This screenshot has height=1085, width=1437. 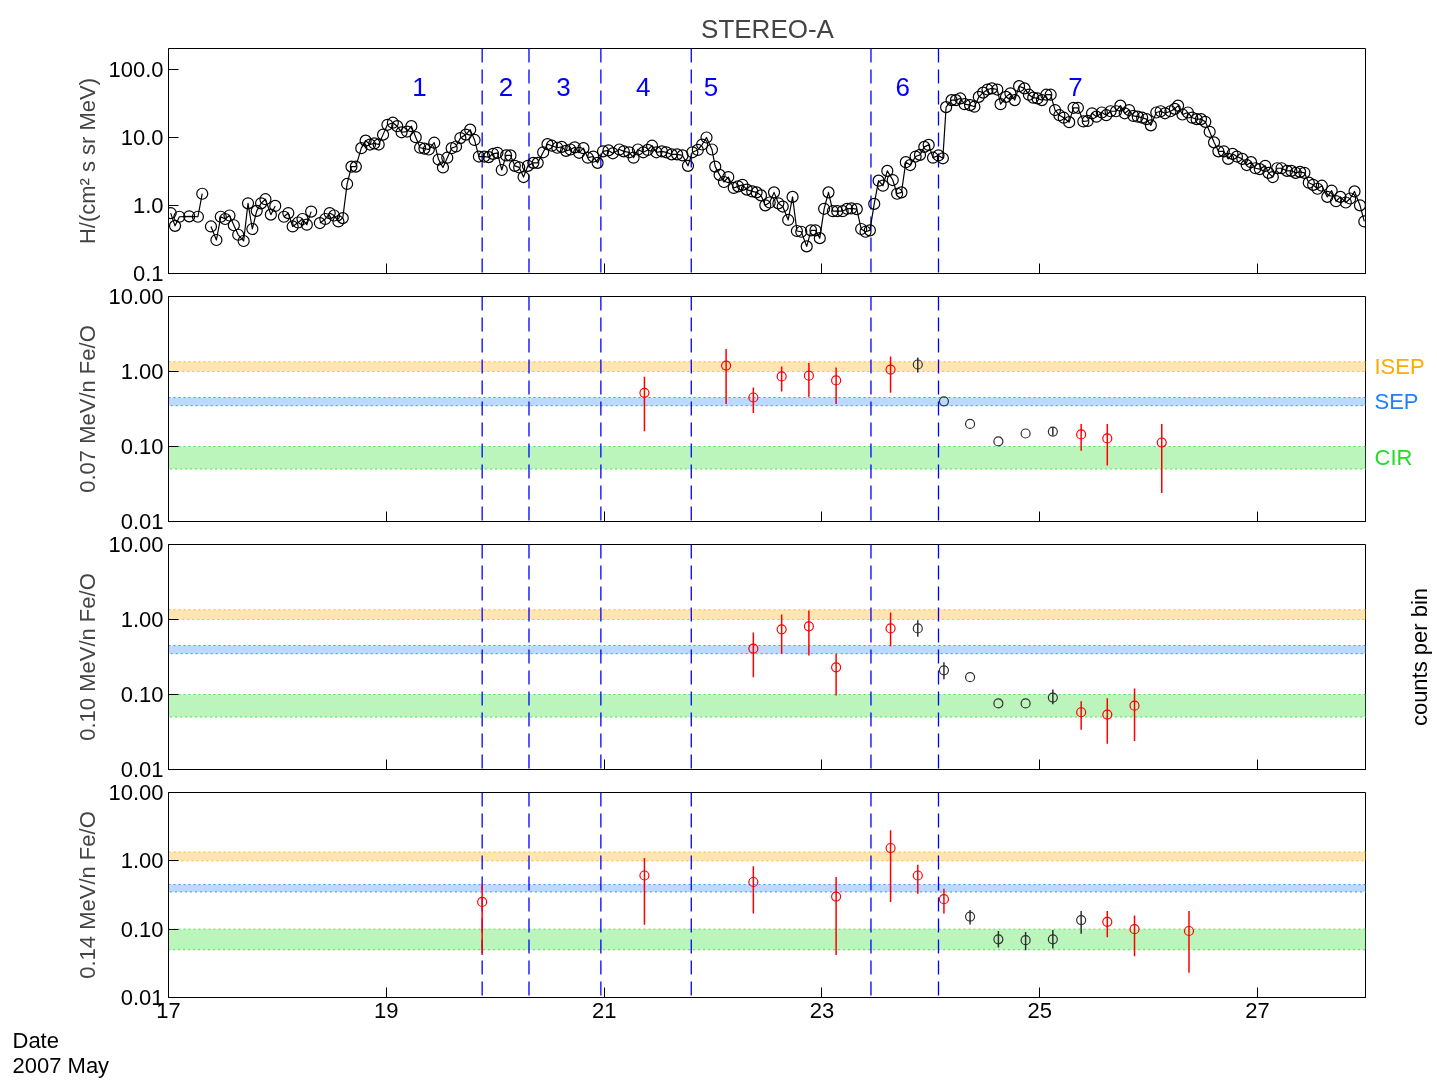 I want to click on y-axis-title: 0.10 MeV/n Fe/O, so click(x=88, y=657).